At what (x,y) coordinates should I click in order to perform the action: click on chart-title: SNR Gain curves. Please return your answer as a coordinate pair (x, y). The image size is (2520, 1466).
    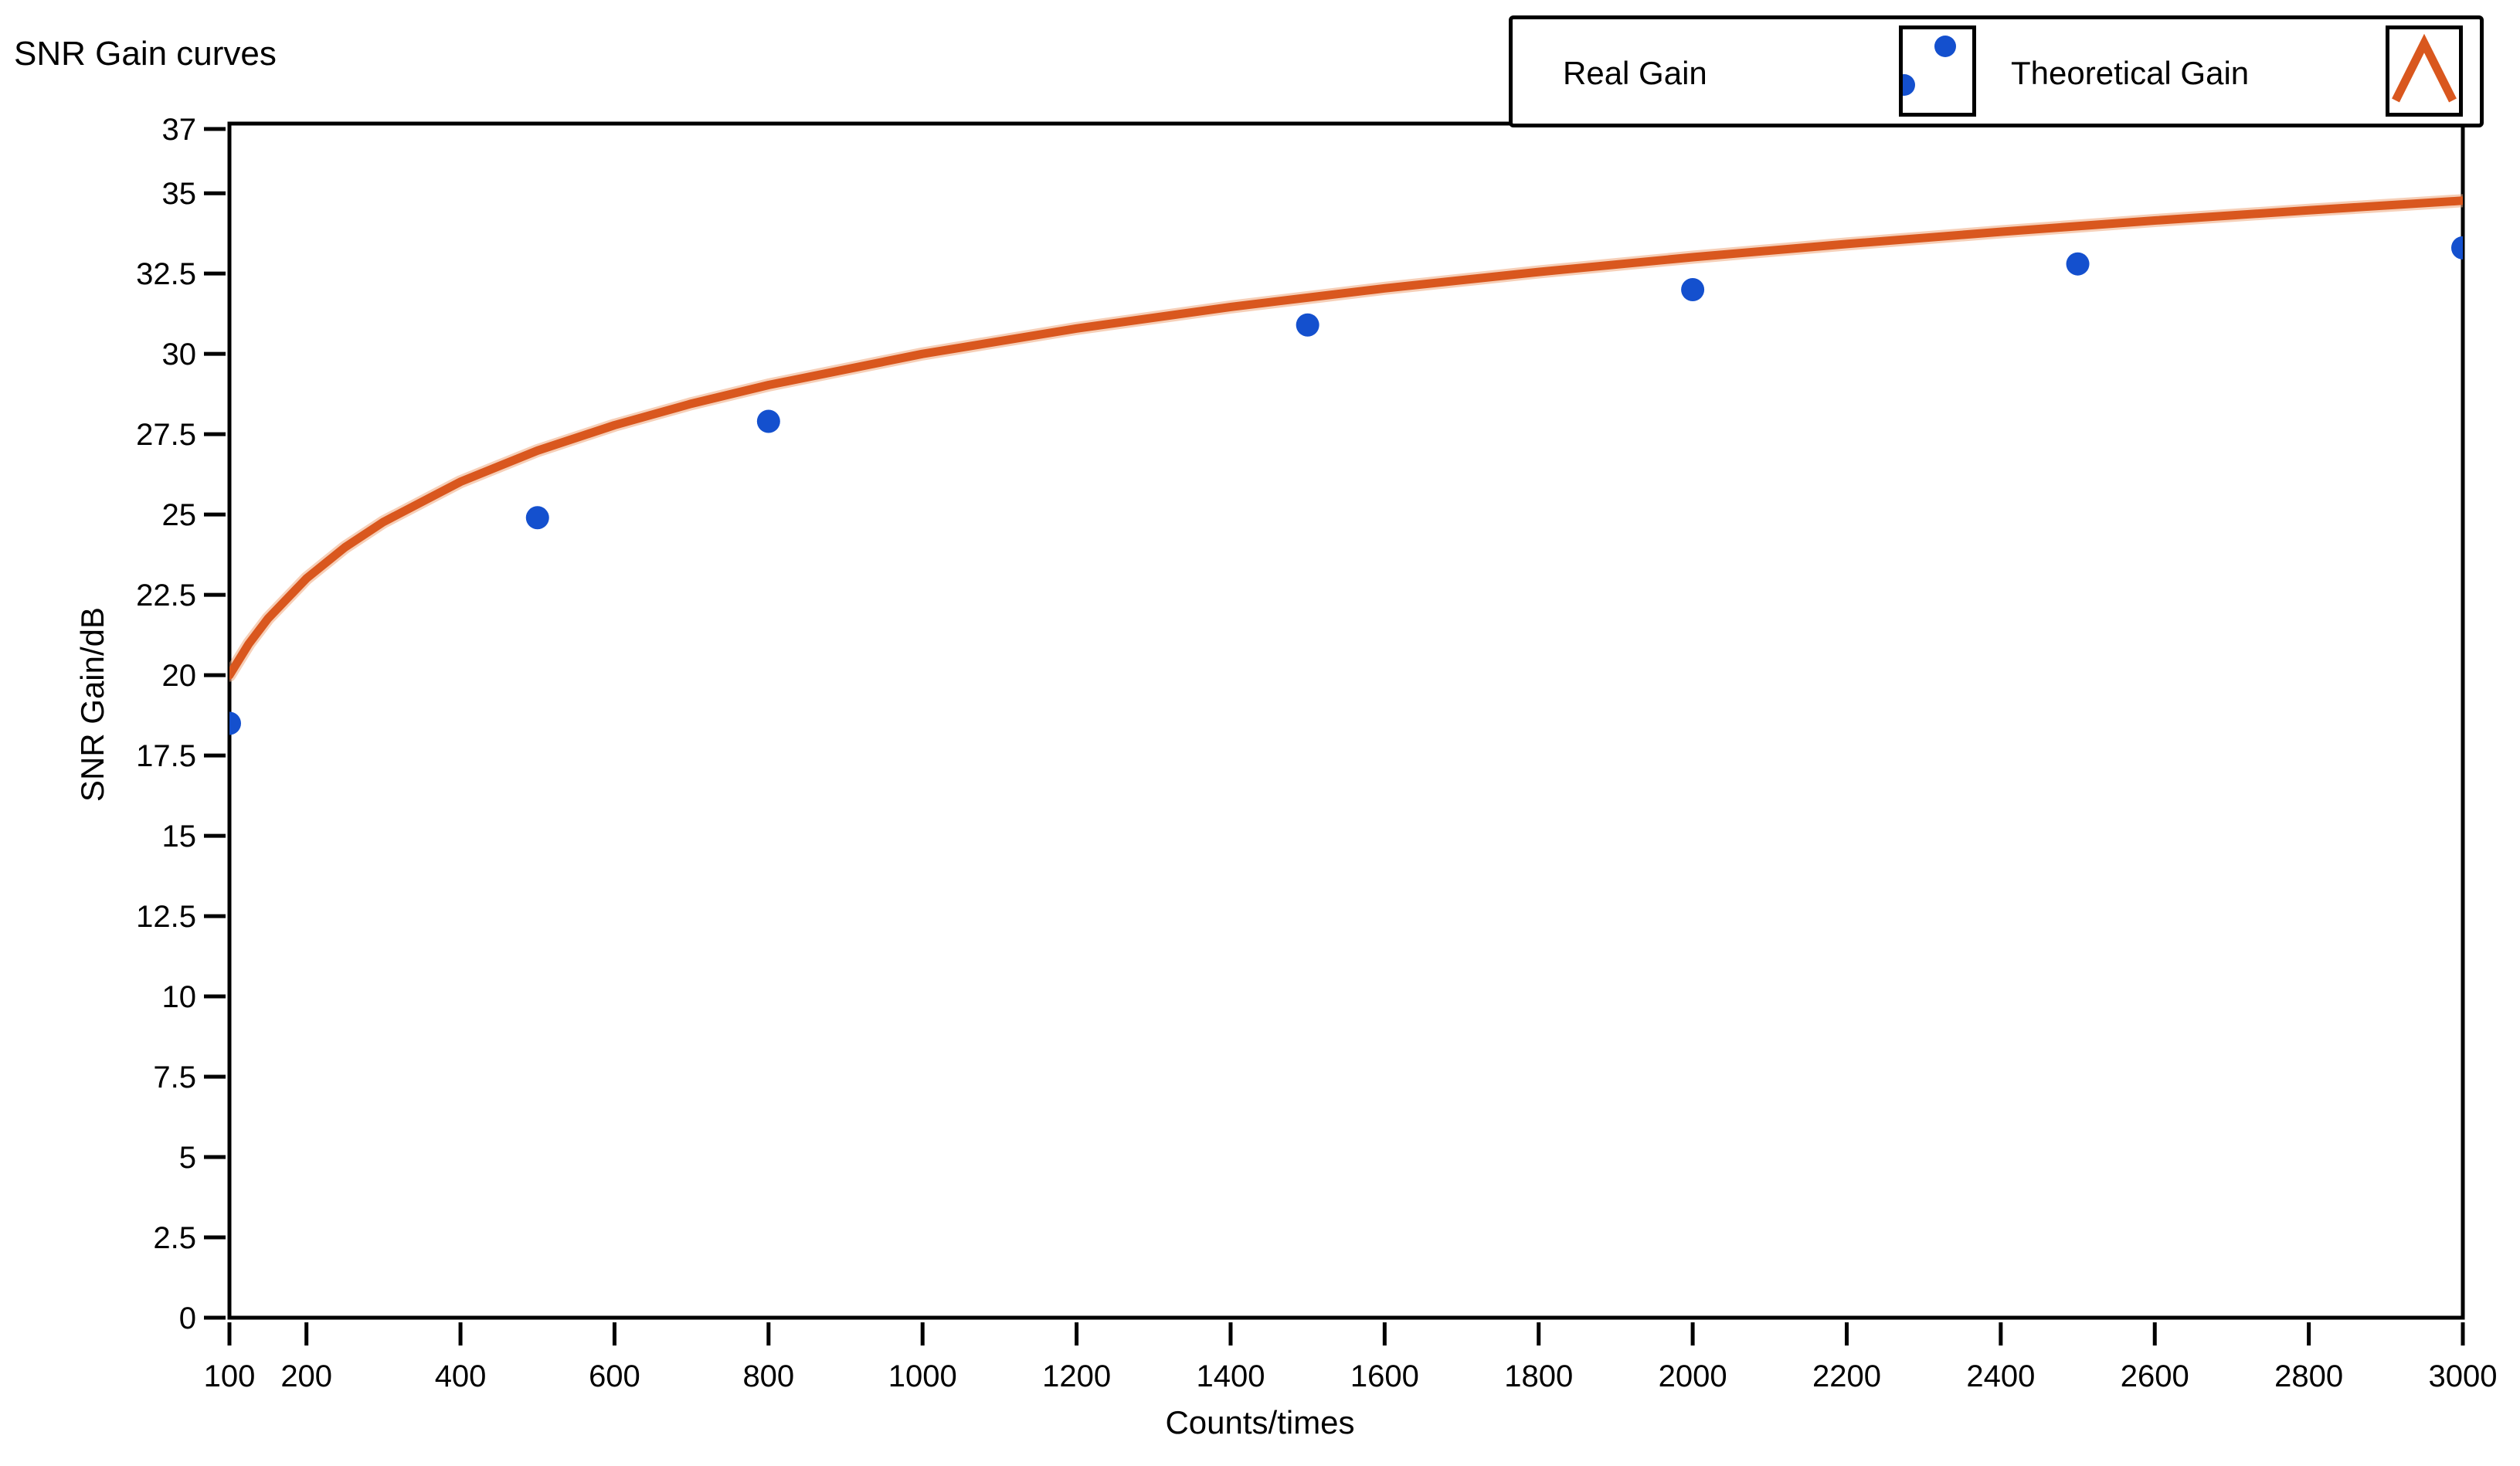
    Looking at the image, I should click on (145, 54).